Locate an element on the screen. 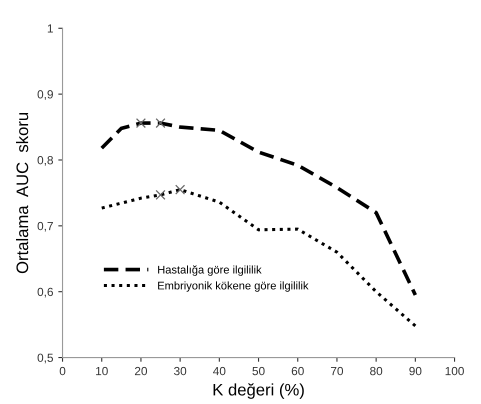 Image resolution: width=481 pixels, height=404 pixels. x-tick-label: 0 is located at coordinates (63, 371).